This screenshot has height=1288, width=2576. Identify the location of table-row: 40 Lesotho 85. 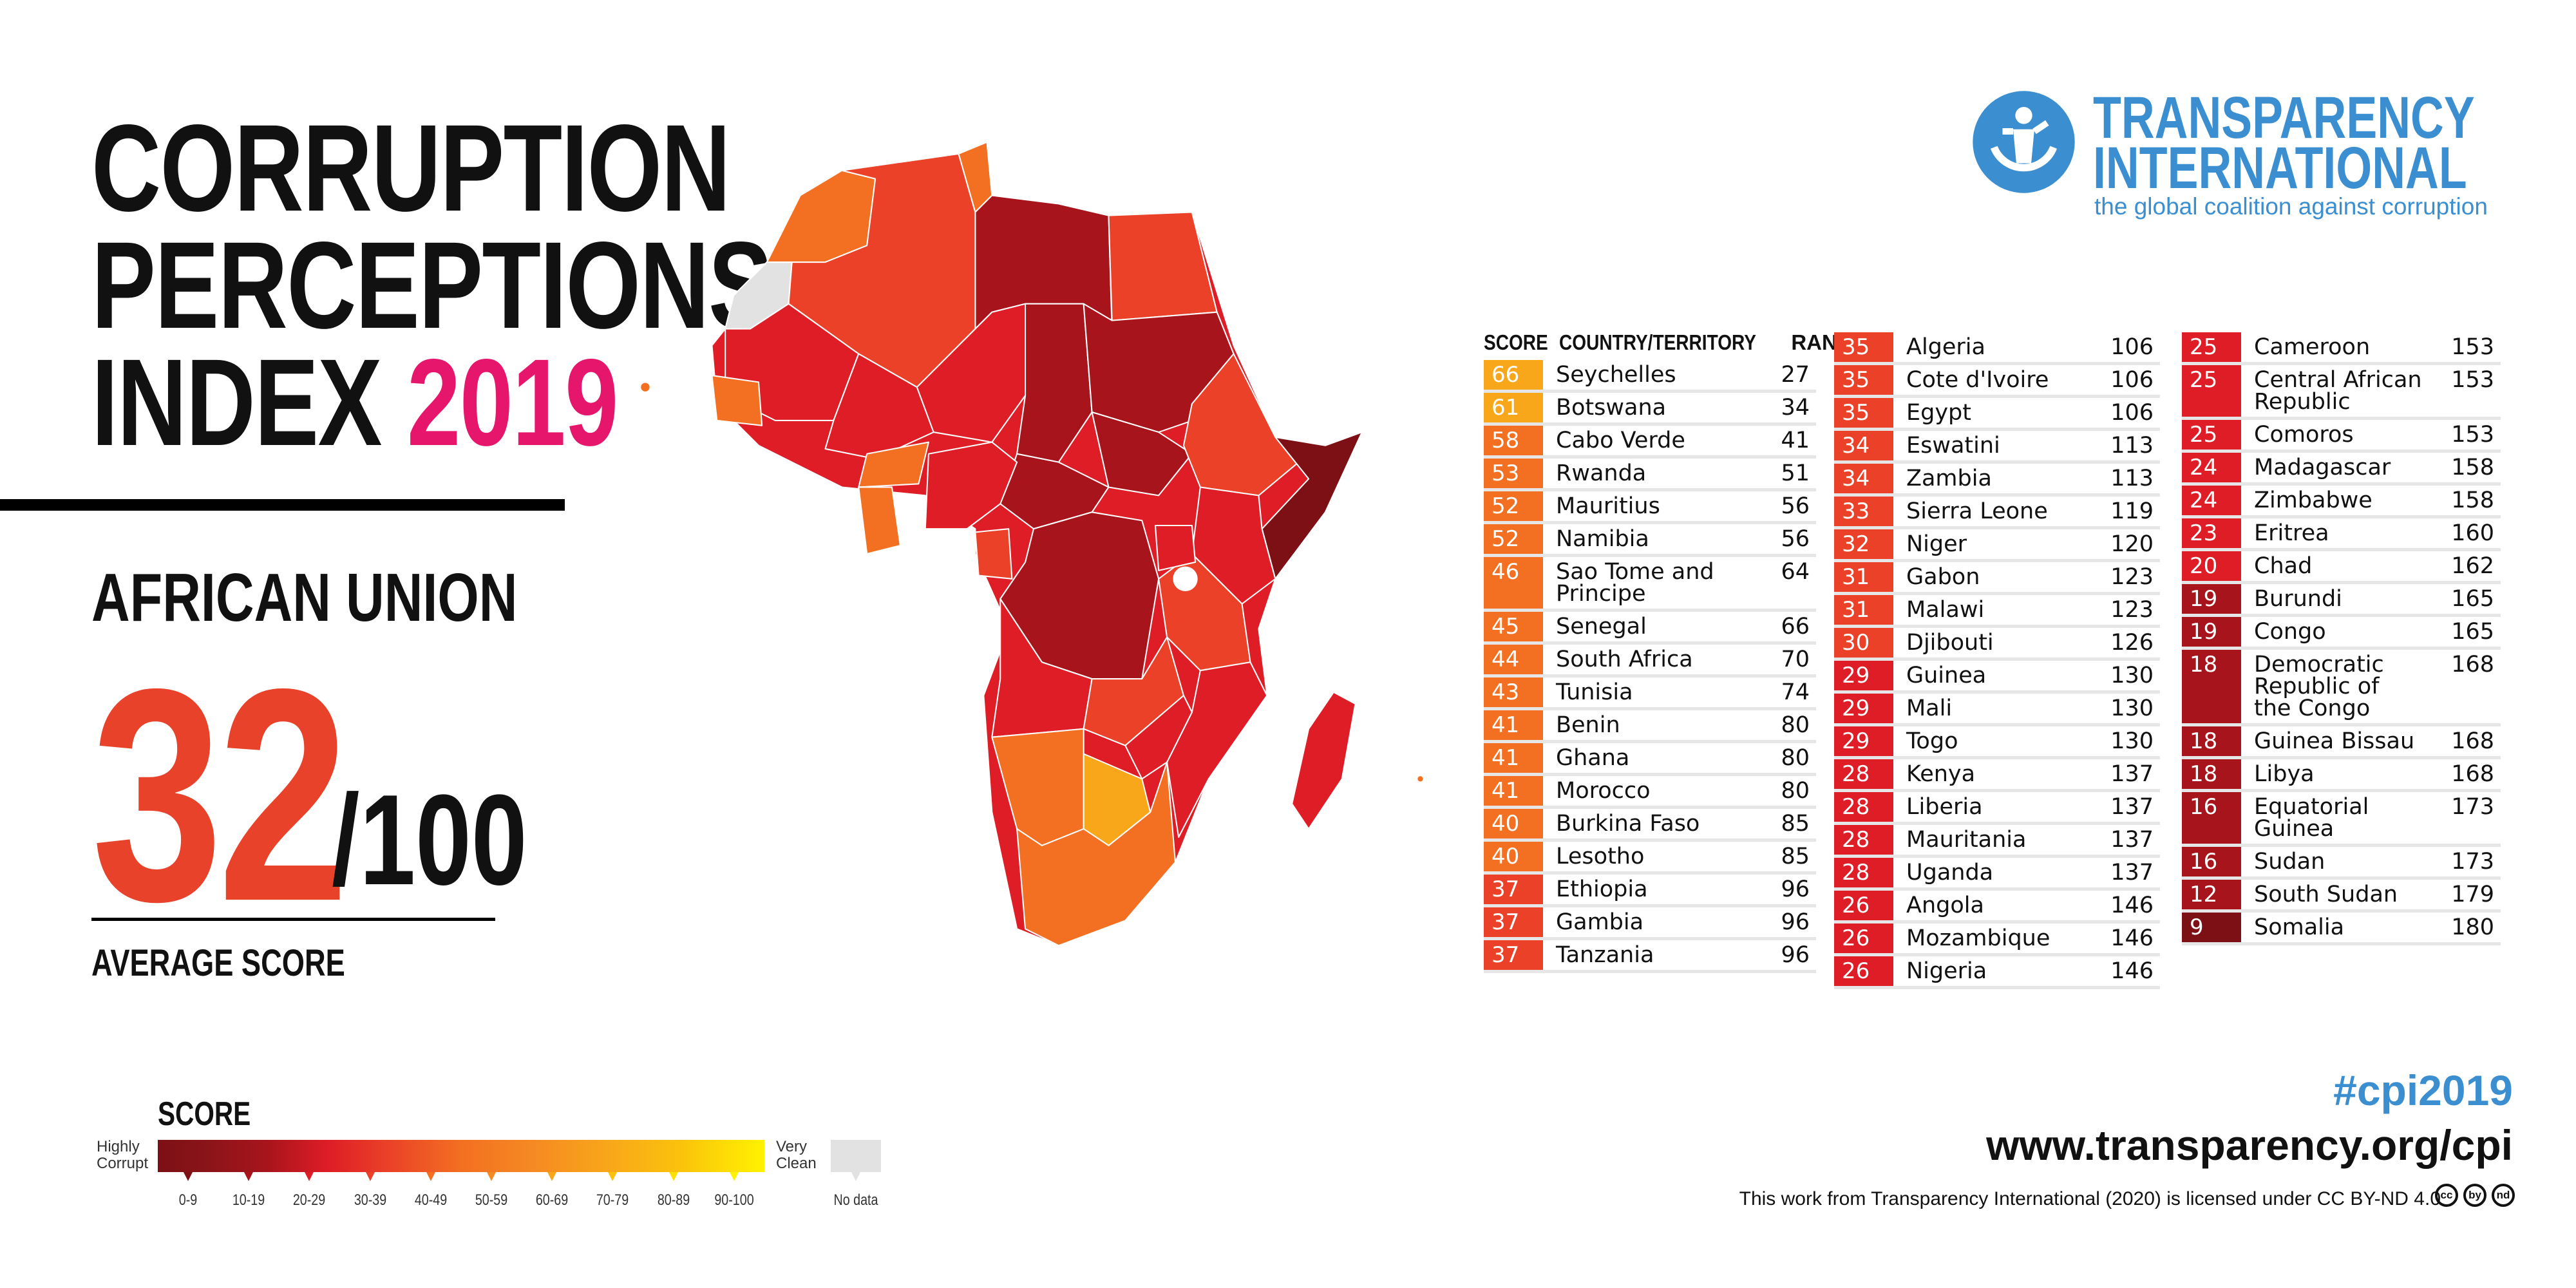
(1650, 858).